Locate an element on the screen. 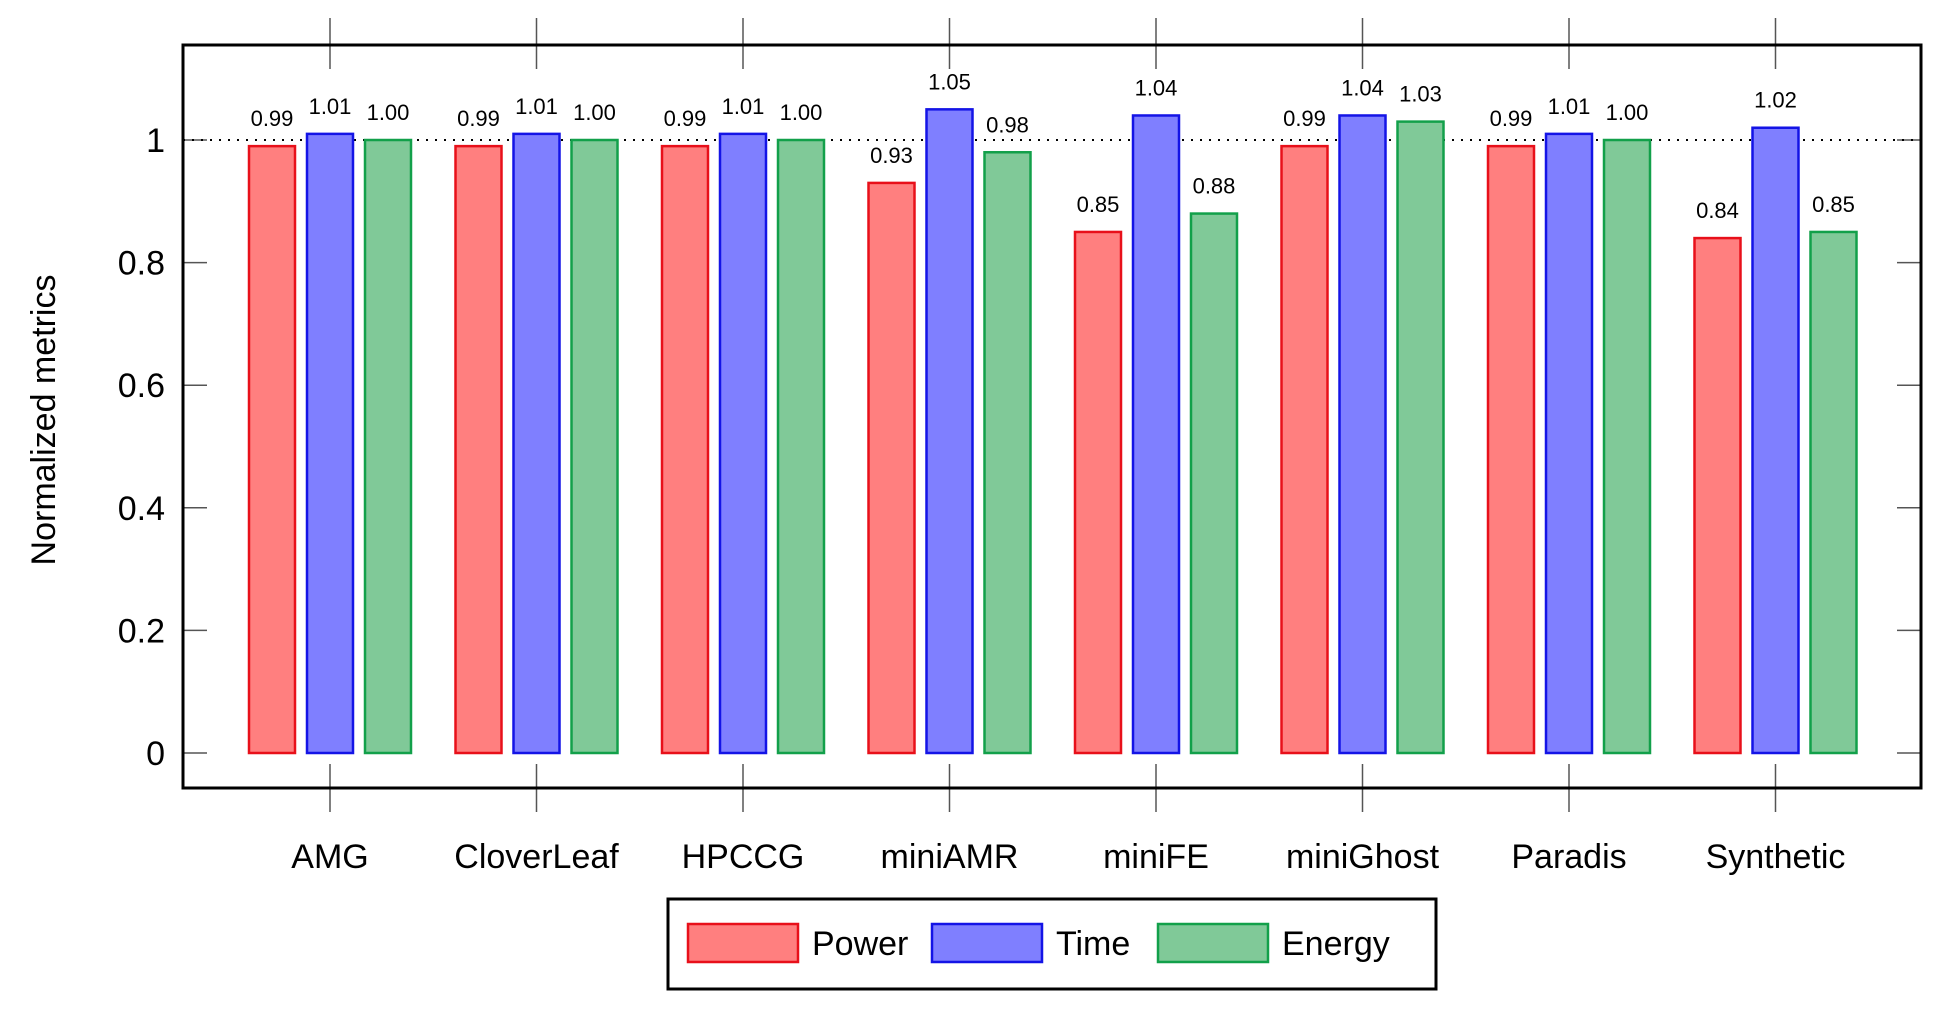  value-label-power-minighost: 0.99 is located at coordinates (1304, 118).